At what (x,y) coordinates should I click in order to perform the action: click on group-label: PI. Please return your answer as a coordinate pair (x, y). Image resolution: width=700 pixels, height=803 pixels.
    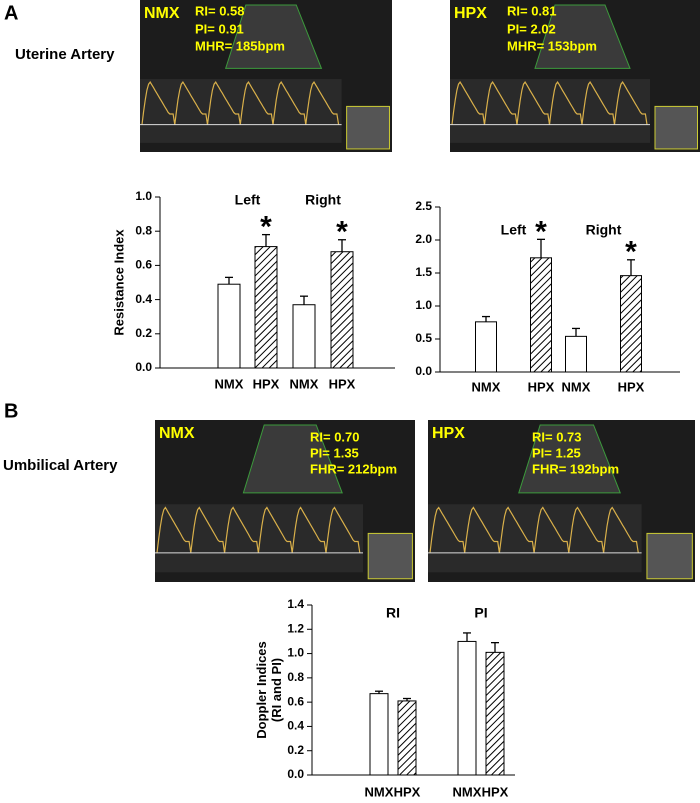
    Looking at the image, I should click on (480, 613).